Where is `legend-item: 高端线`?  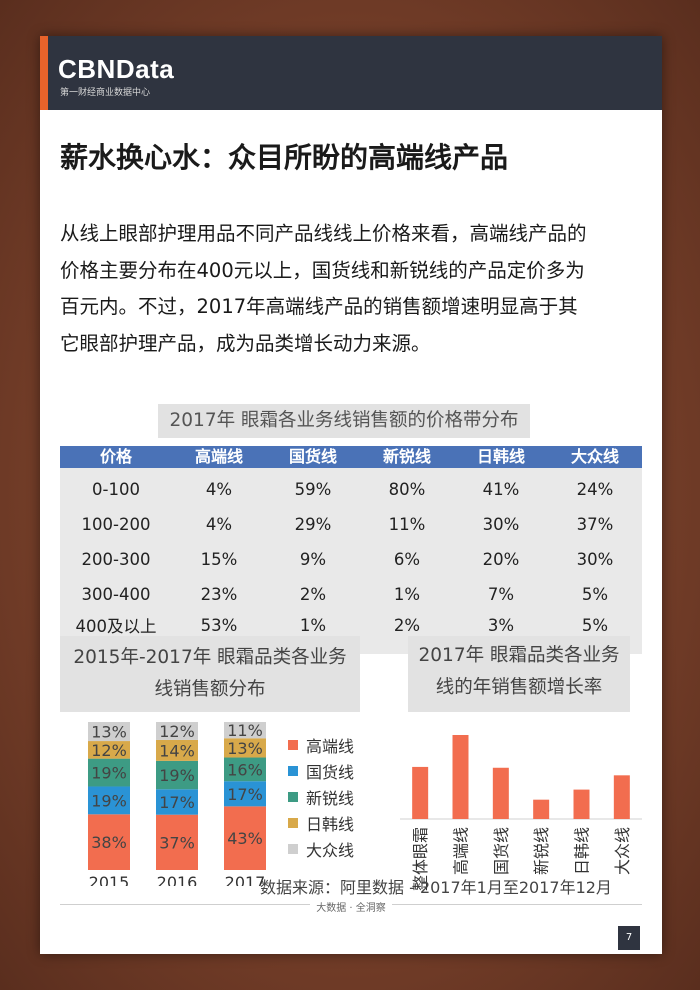
legend-item: 高端线 is located at coordinates (321, 745).